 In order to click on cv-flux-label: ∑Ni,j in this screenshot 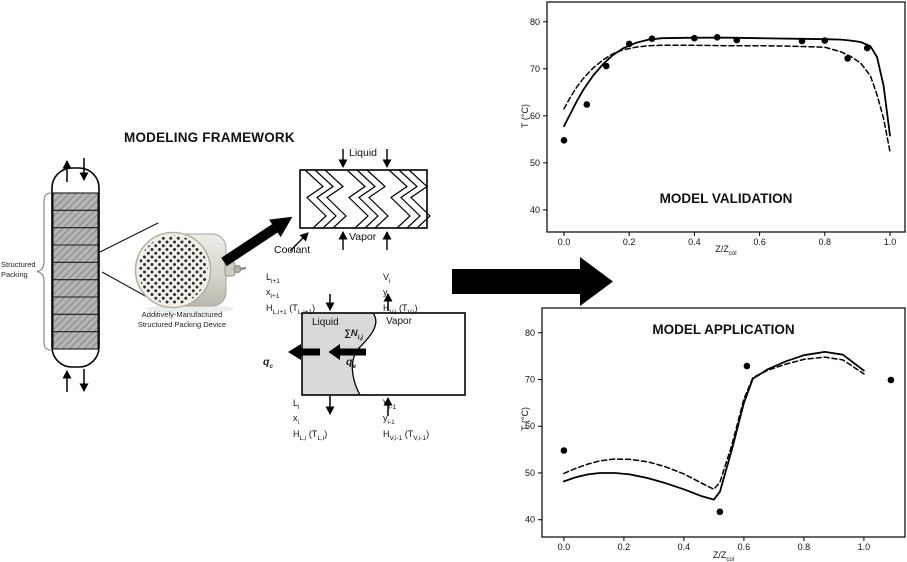, I will do `click(354, 334)`.